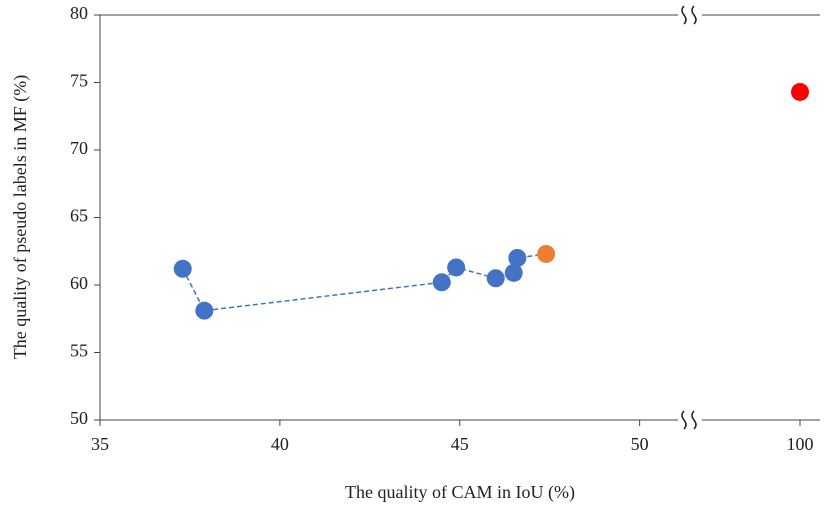 The width and height of the screenshot is (831, 511). I want to click on y-axis-label: The quality of pseudo labels in MF (%), so click(20, 217).